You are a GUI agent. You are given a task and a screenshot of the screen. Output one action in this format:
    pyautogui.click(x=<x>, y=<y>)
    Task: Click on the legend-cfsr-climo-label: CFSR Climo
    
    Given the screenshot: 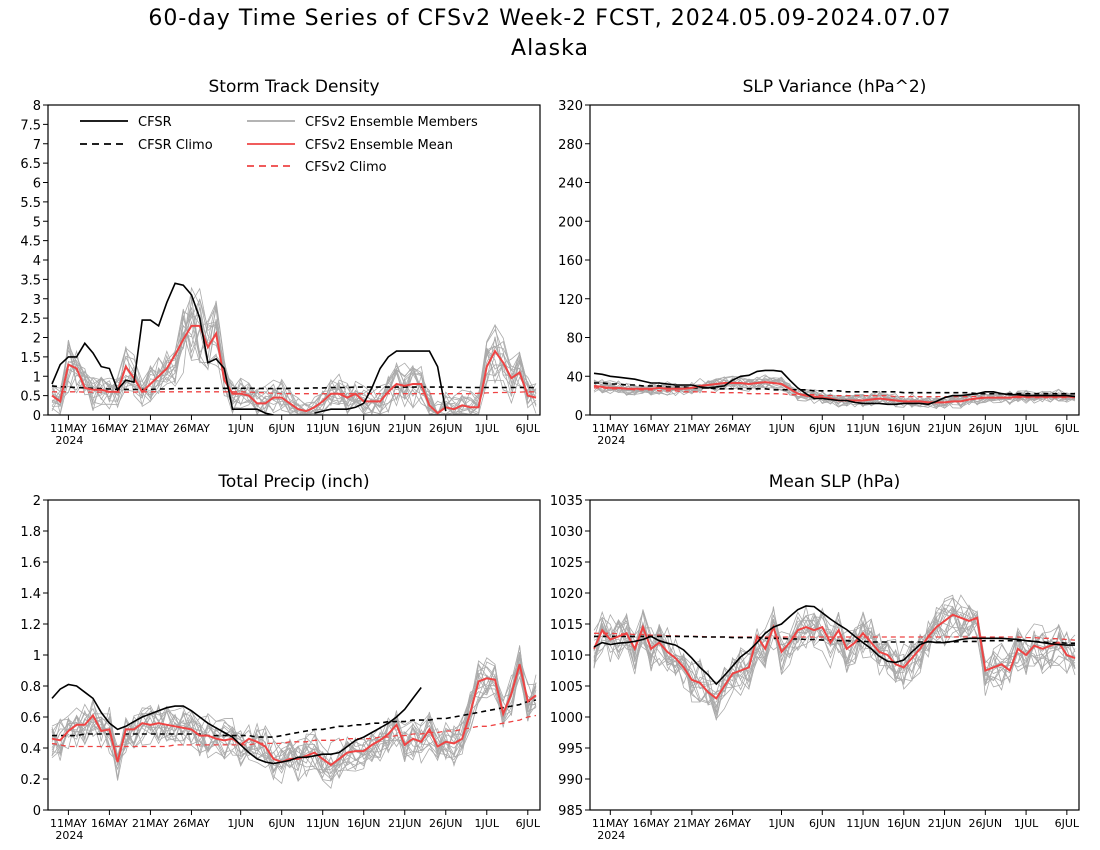 What is the action you would take?
    pyautogui.click(x=175, y=145)
    